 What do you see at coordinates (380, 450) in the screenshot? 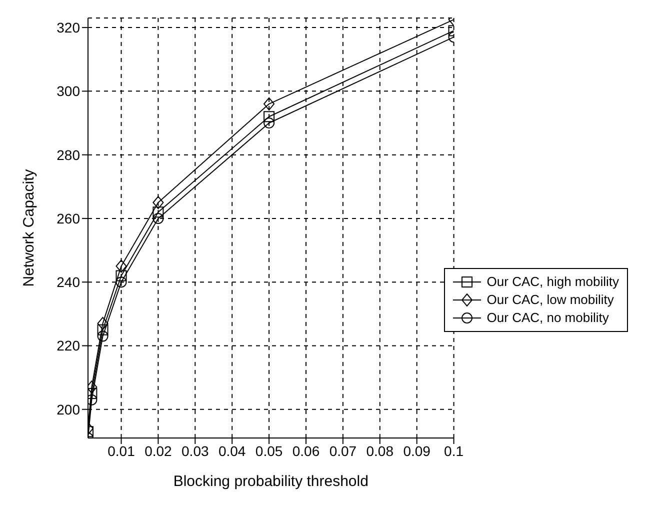
I see `x-tick-label: 0.08` at bounding box center [380, 450].